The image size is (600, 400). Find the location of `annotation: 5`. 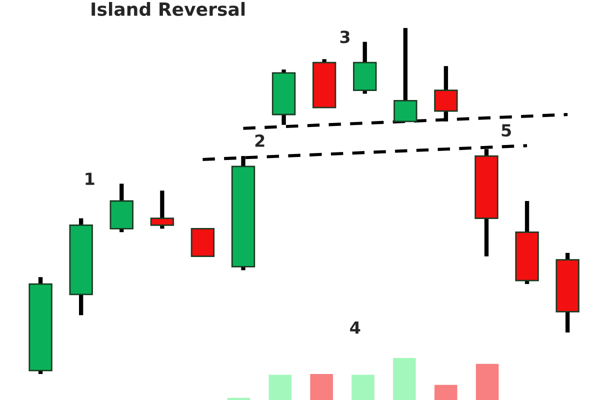

annotation: 5 is located at coordinates (506, 130).